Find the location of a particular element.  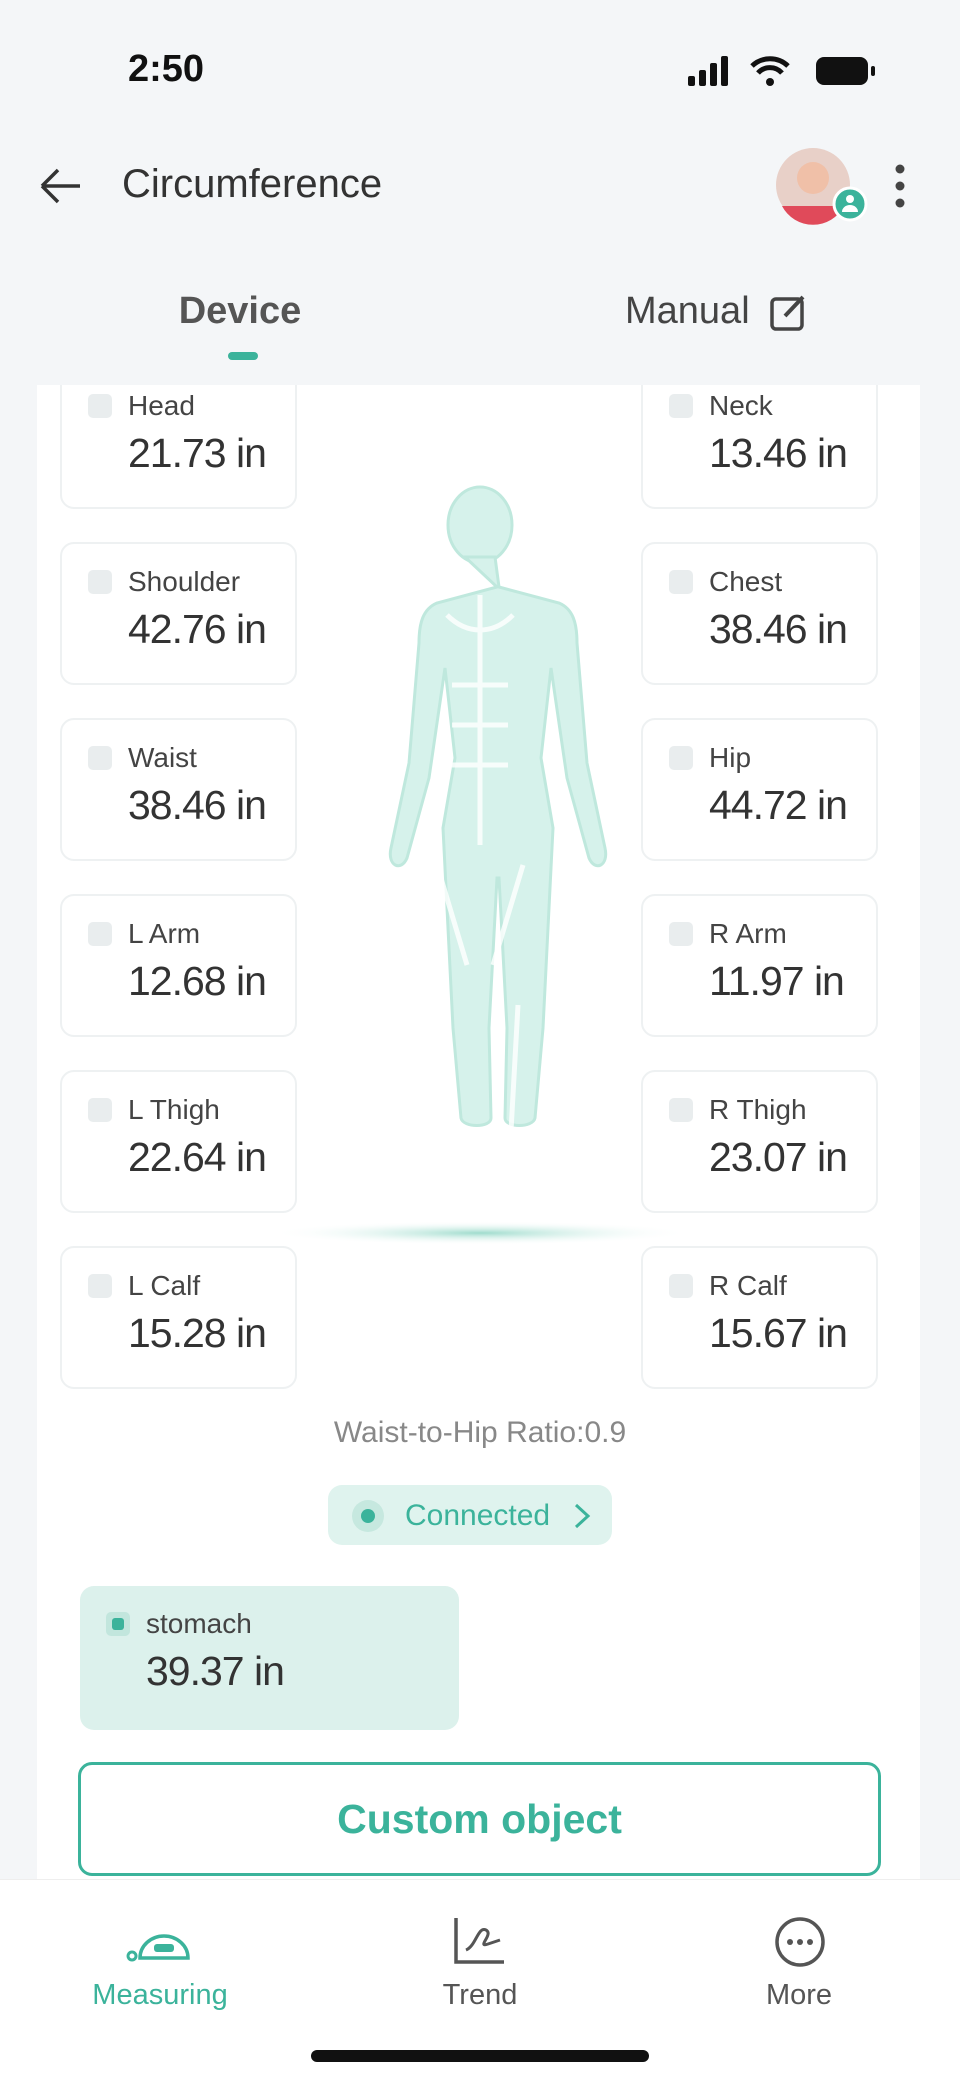

measure-value: 22.64 in is located at coordinates (197, 1157).